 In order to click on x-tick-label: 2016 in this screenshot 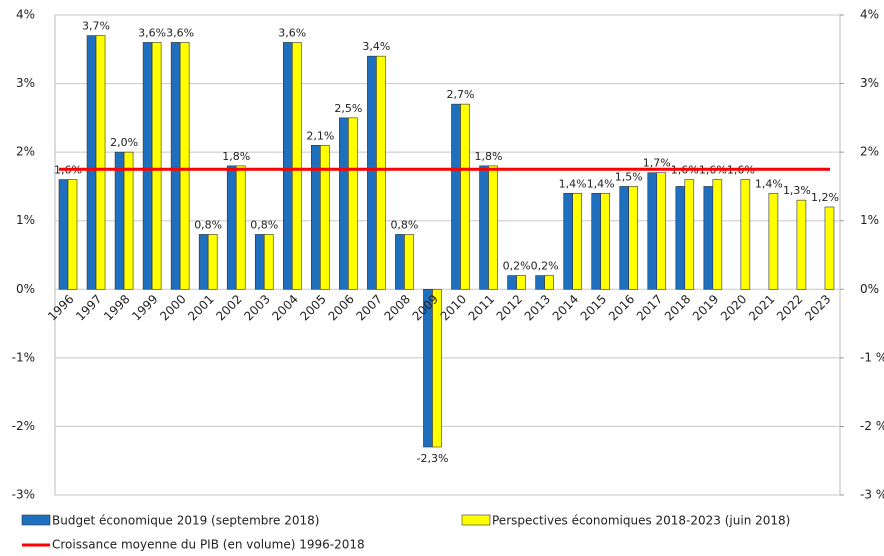, I will do `click(621, 307)`.